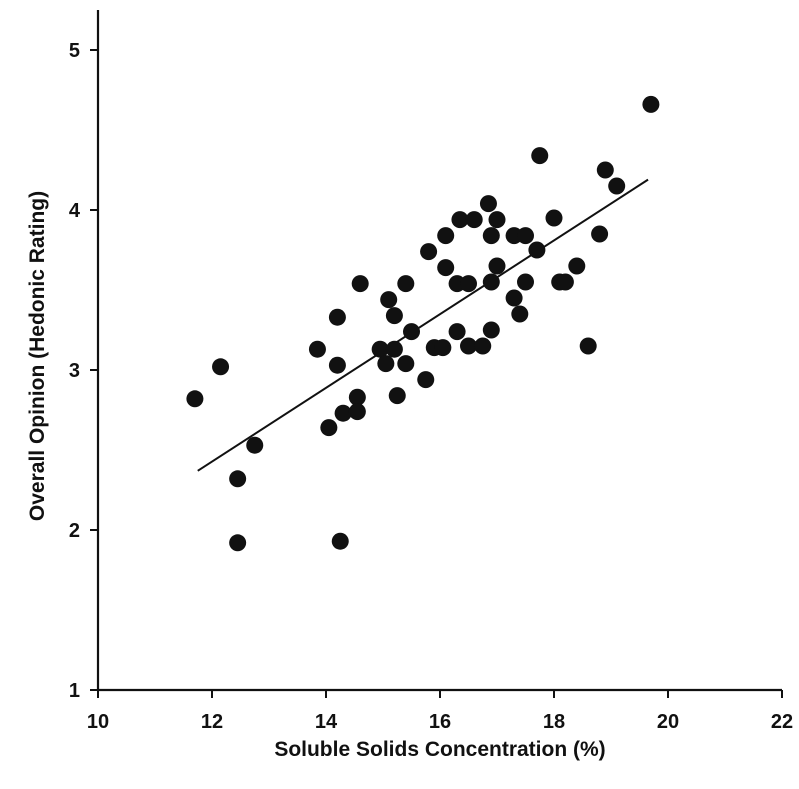 The image size is (799, 789). Describe the element at coordinates (74, 51) in the screenshot. I see `y-tick-label: 5` at that location.